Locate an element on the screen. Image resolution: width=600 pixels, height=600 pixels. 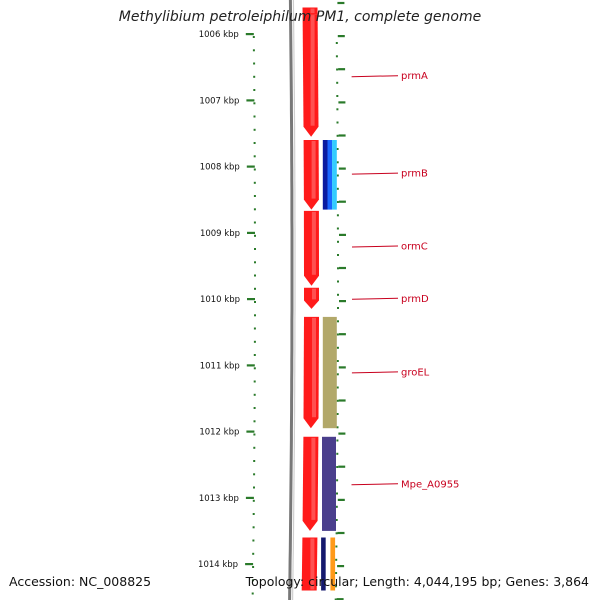
gene-label: prmD is located at coordinates (415, 299).